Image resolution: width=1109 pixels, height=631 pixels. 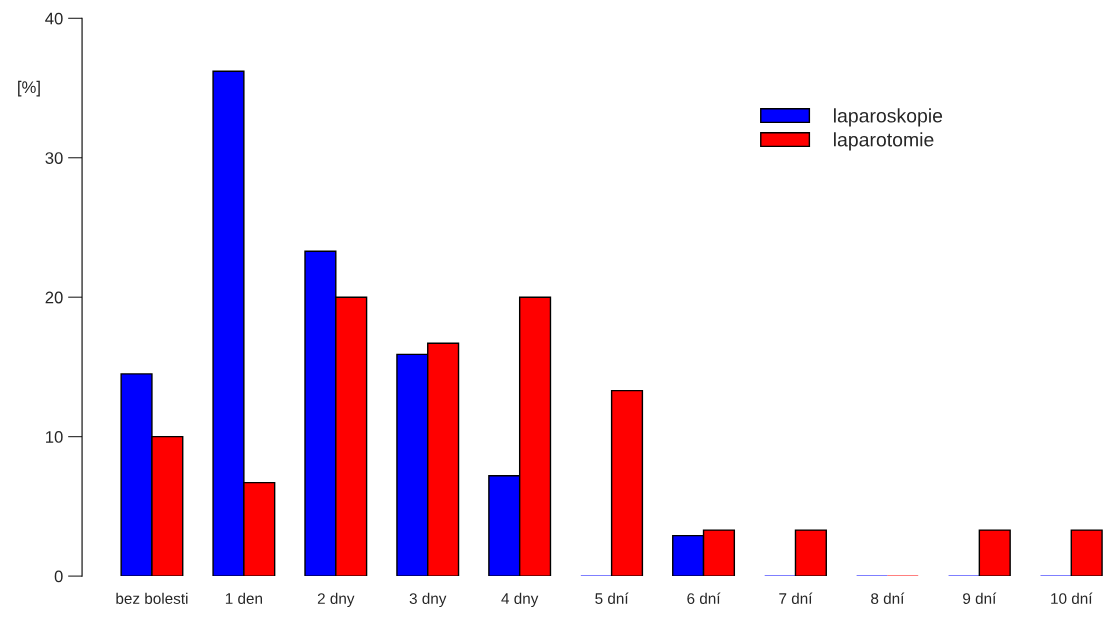 I want to click on x-tick-label: 3 dny, so click(x=428, y=600).